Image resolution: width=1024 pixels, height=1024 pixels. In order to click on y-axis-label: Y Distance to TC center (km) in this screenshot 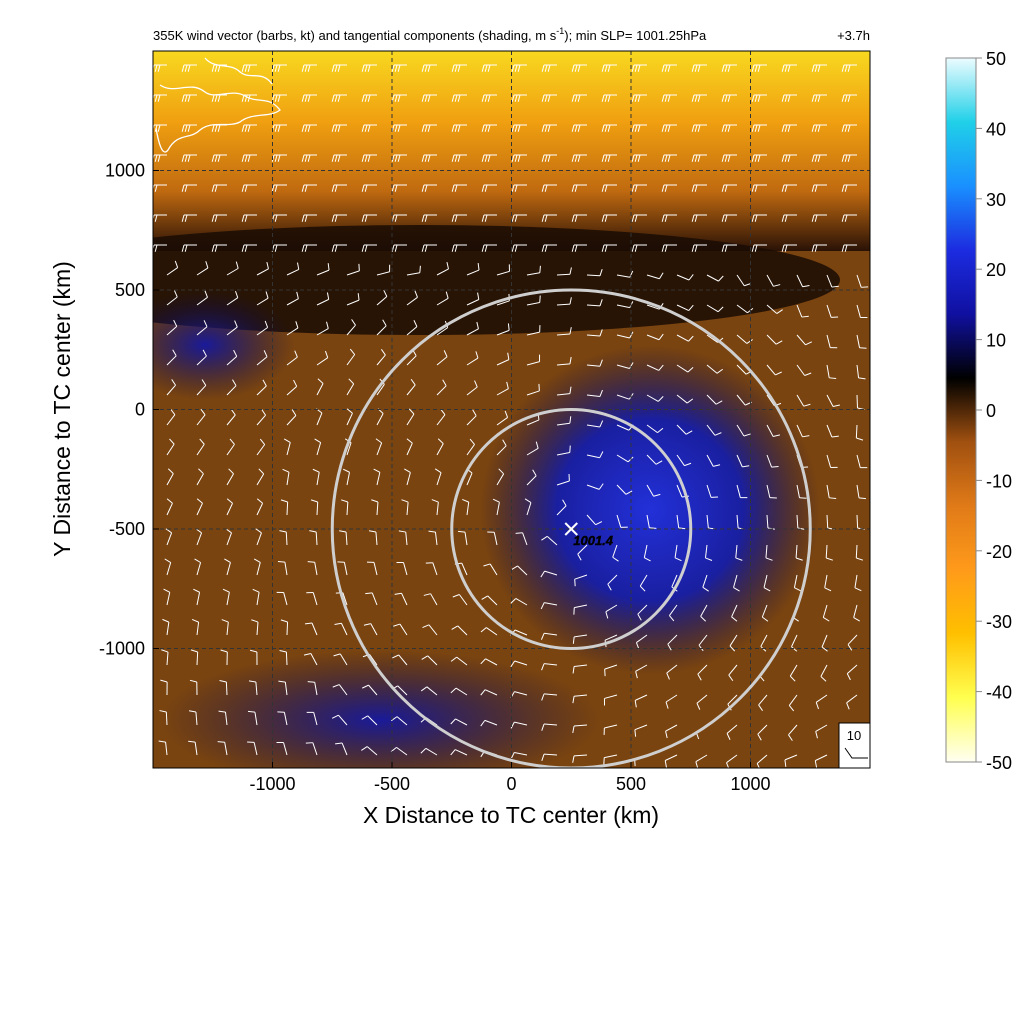, I will do `click(62, 409)`.